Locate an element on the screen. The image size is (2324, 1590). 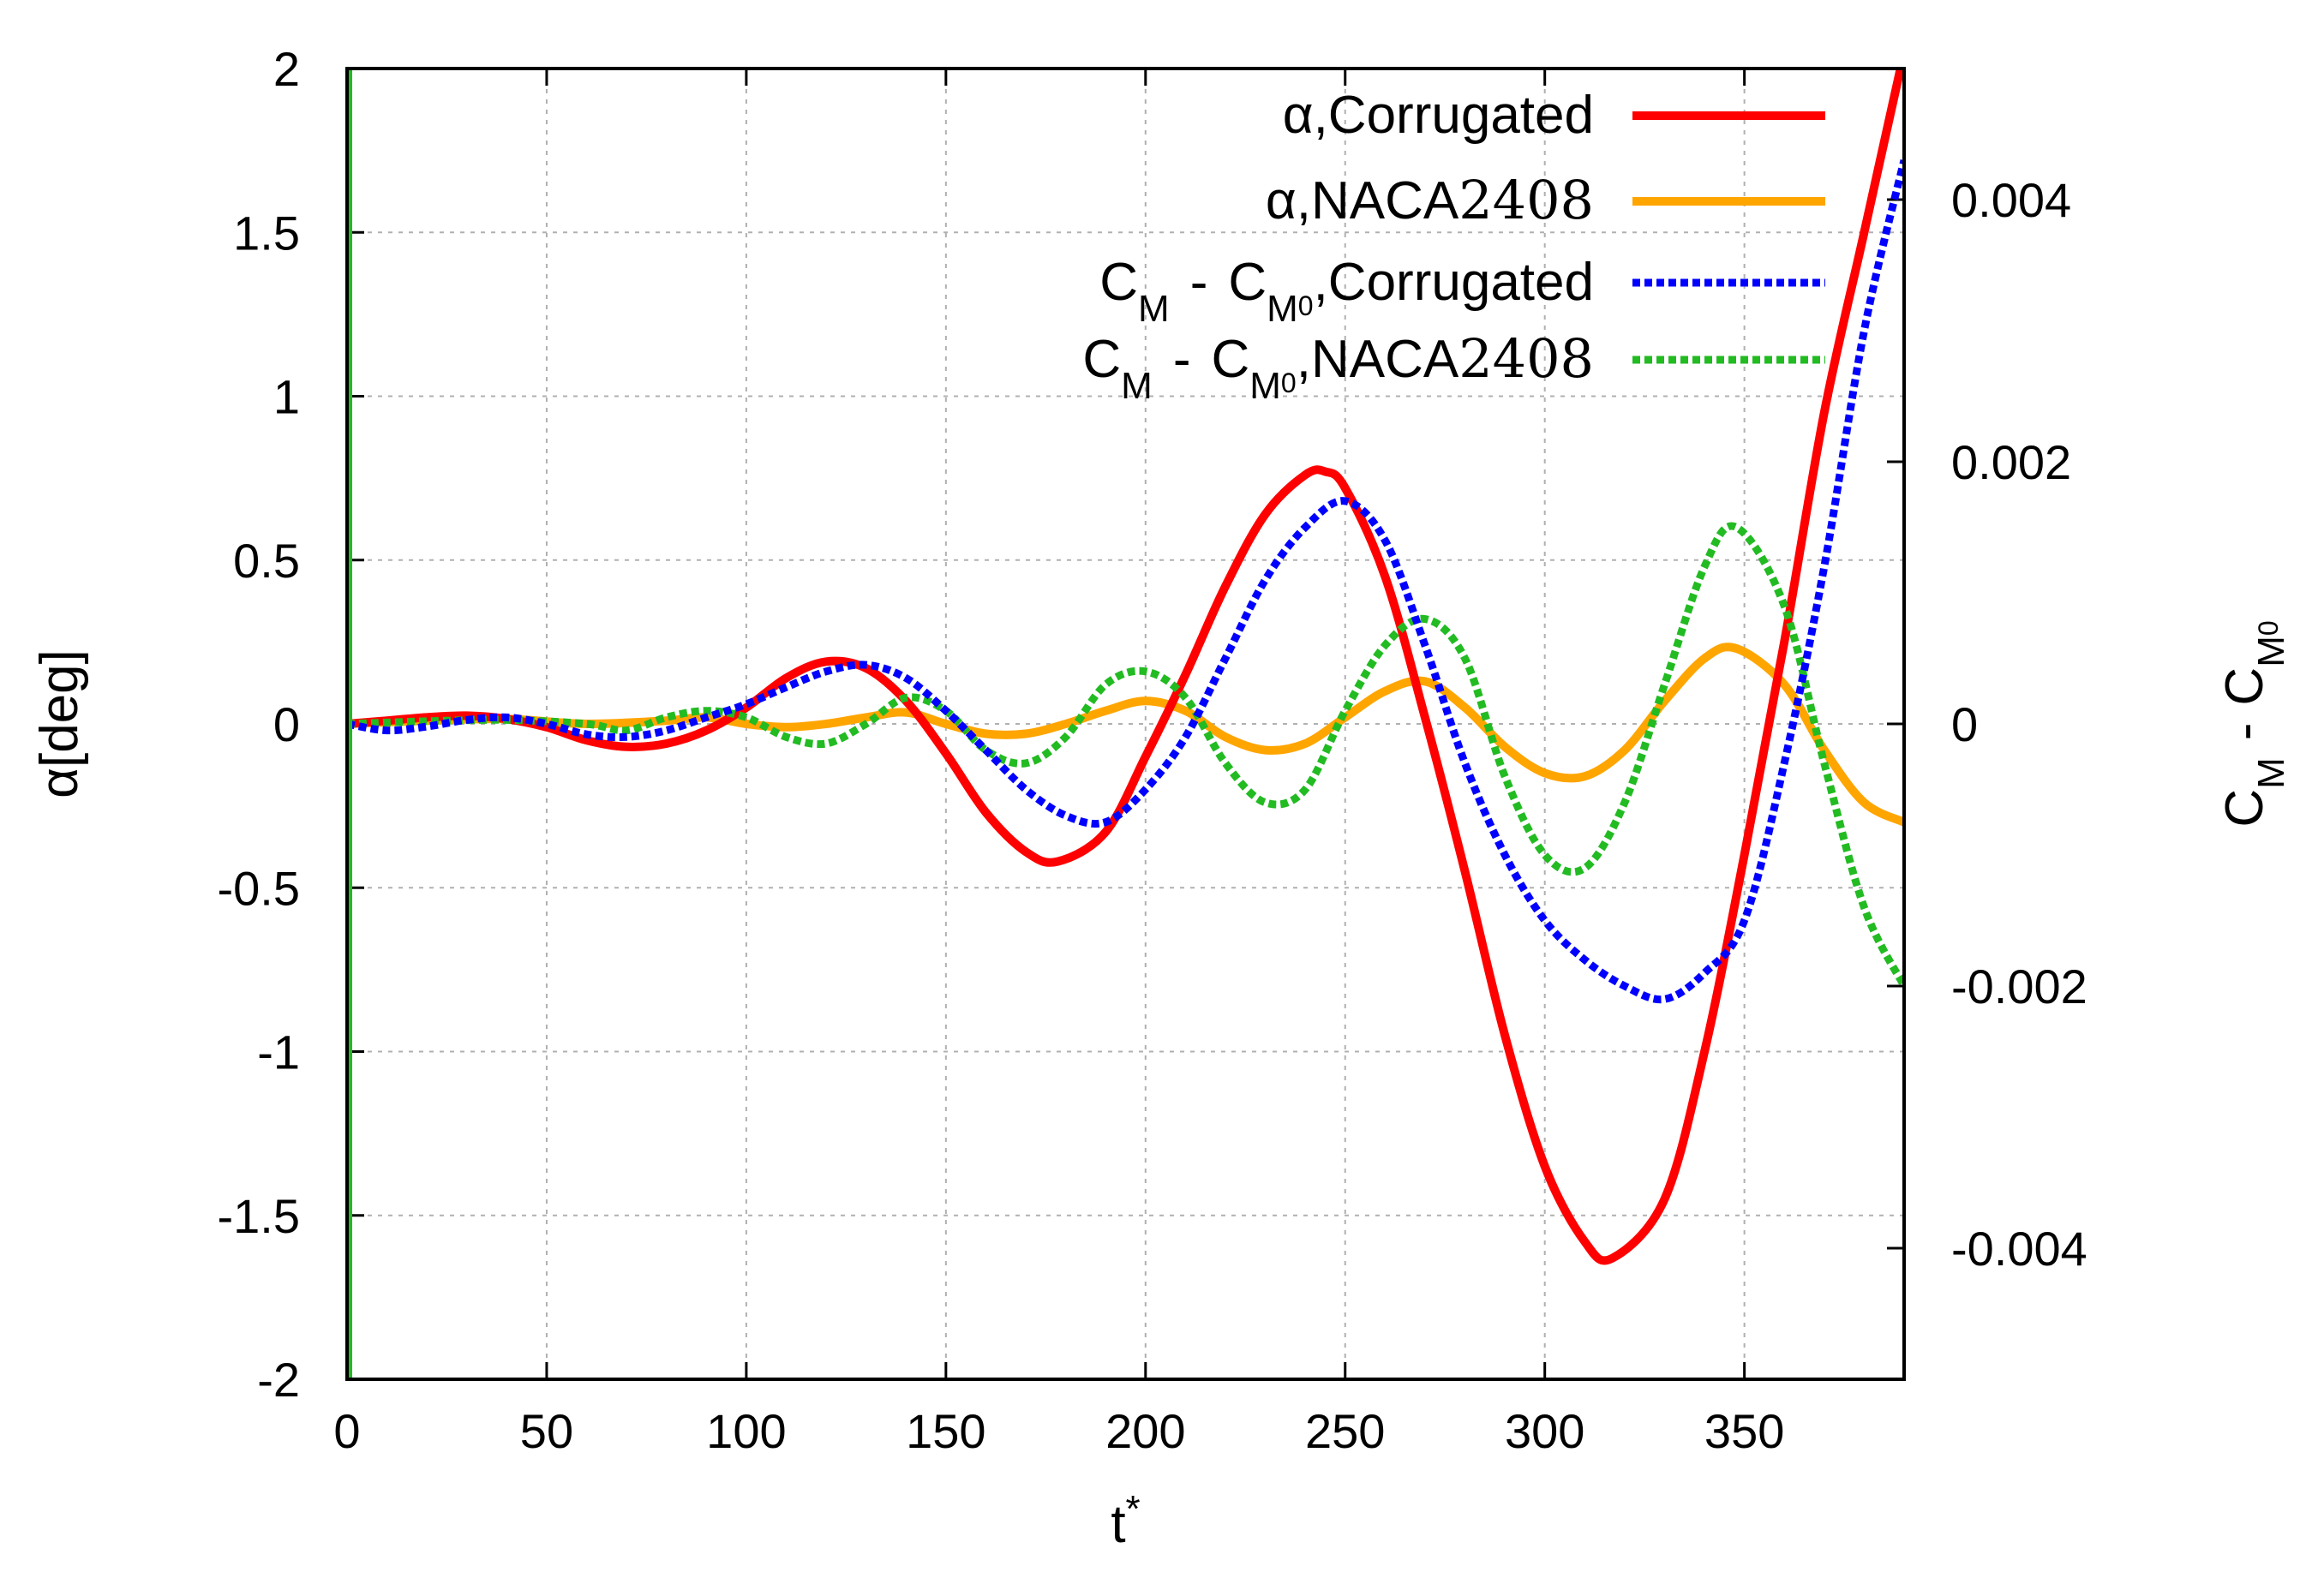
legend-label-alpha-corrugated: α,Corrugated is located at coordinates (1439, 116).